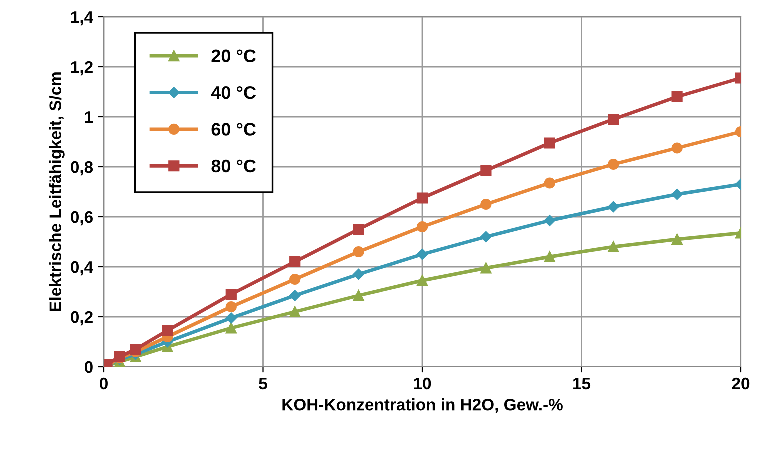  I want to click on y-tick-label: 0,4, so click(82, 268).